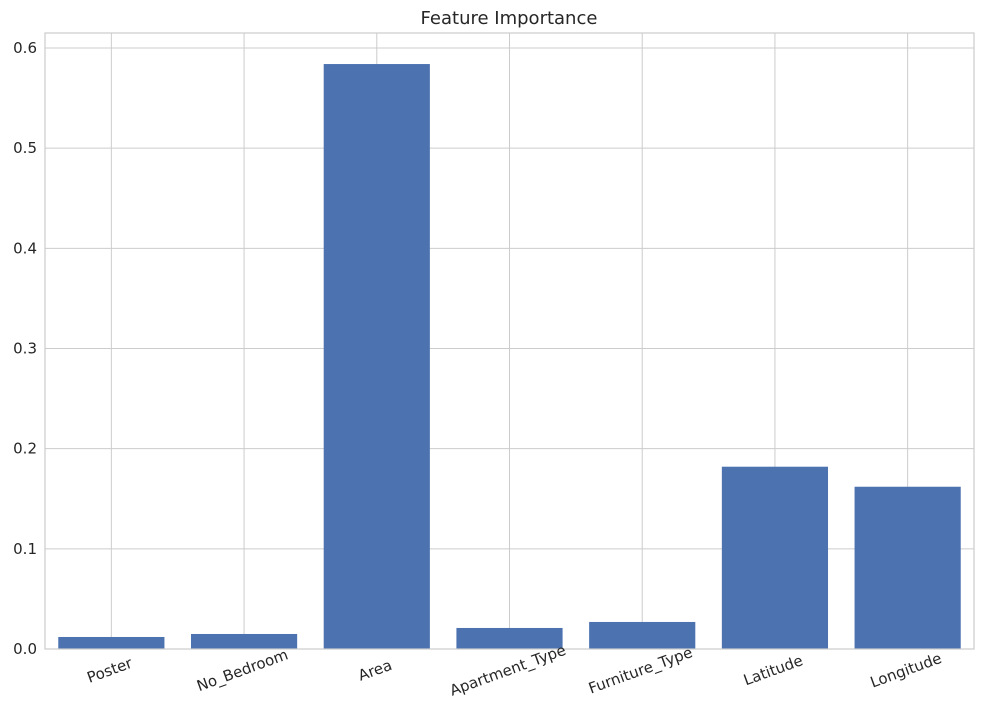 This screenshot has height=728, width=986. I want to click on y-tick-label: 0.0, so click(25, 649).